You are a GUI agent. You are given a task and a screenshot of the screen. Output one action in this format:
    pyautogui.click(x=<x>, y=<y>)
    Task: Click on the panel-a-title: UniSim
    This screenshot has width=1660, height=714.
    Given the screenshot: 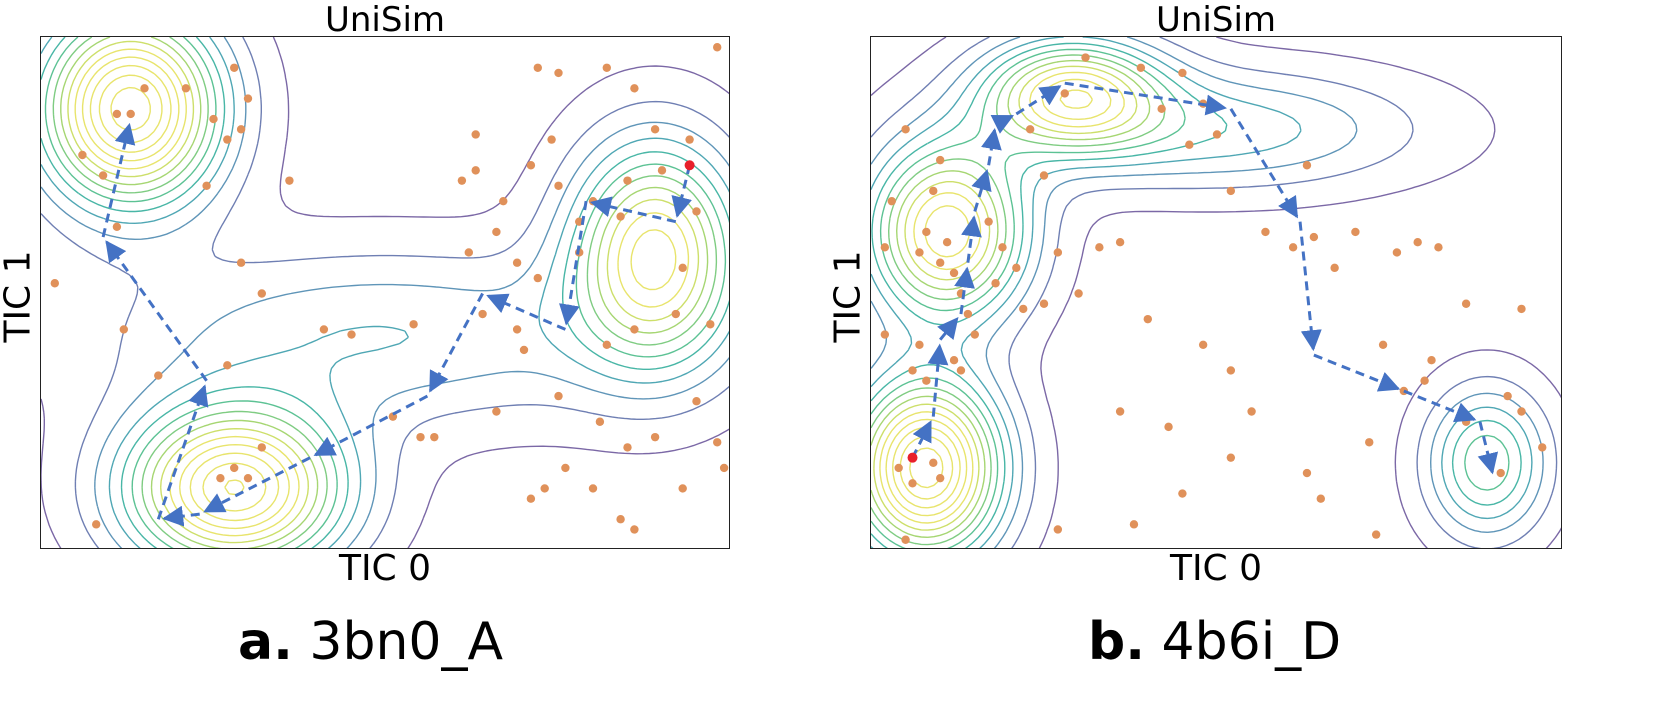 What is the action you would take?
    pyautogui.click(x=385, y=20)
    